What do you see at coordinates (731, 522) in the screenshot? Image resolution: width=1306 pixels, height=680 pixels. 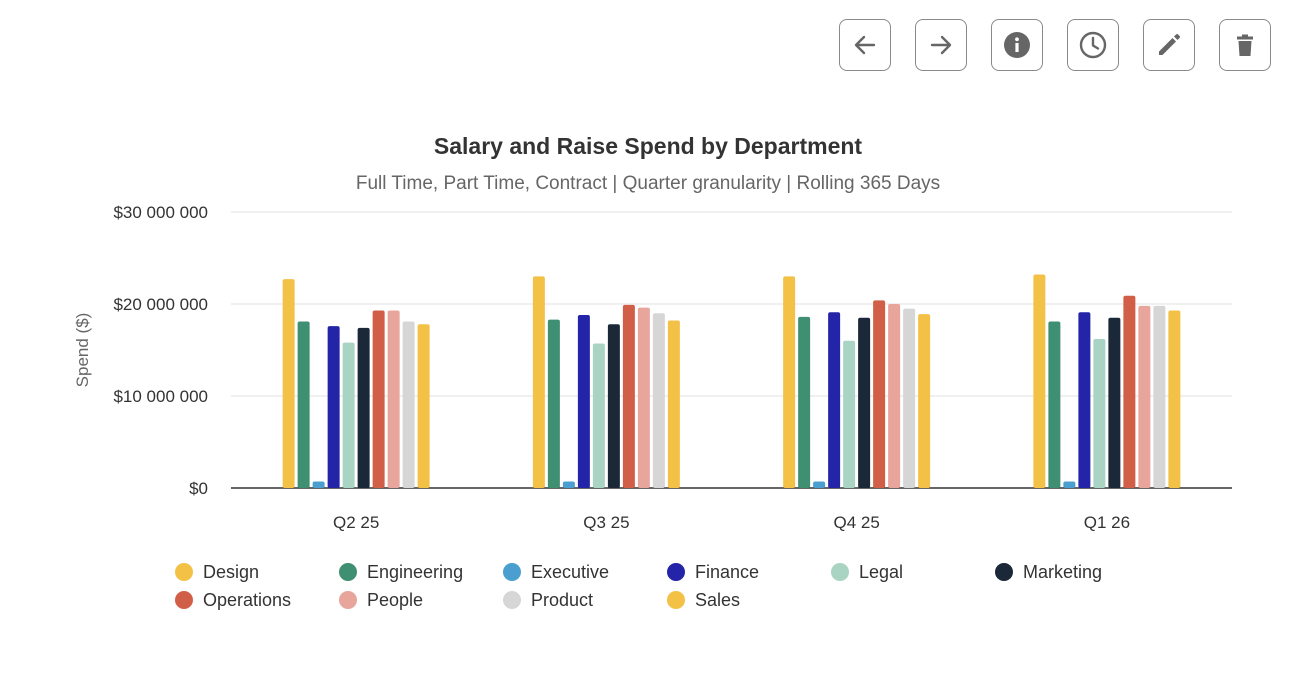 I see `x-labels-layer: Q2 25 Q3 25 Q4 25 Q1 26` at bounding box center [731, 522].